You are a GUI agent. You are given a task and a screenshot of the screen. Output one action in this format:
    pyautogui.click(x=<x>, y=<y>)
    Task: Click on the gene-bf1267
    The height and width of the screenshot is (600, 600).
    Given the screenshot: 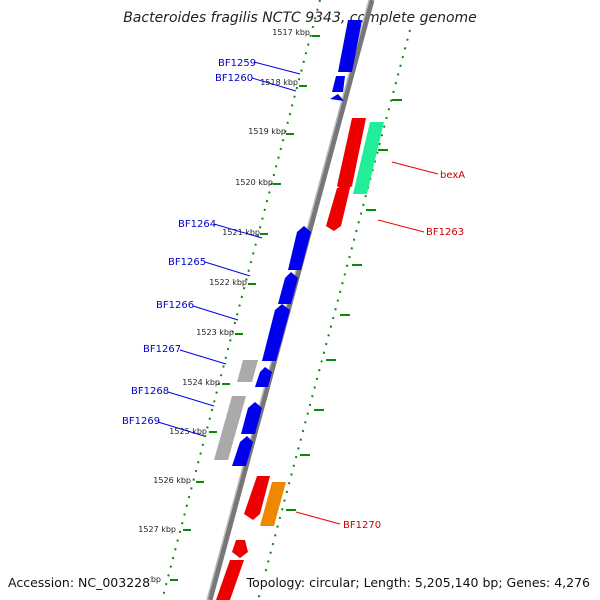 What is the action you would take?
    pyautogui.click(x=263, y=377)
    